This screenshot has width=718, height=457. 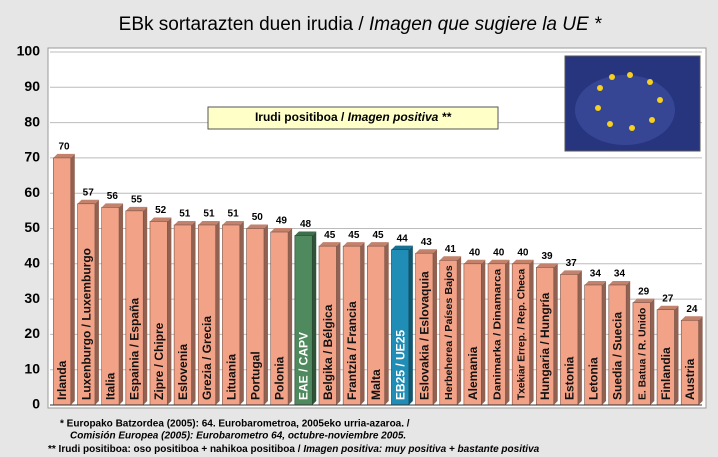 I want to click on category-label: E. Batua / R. Unido, so click(x=642, y=354).